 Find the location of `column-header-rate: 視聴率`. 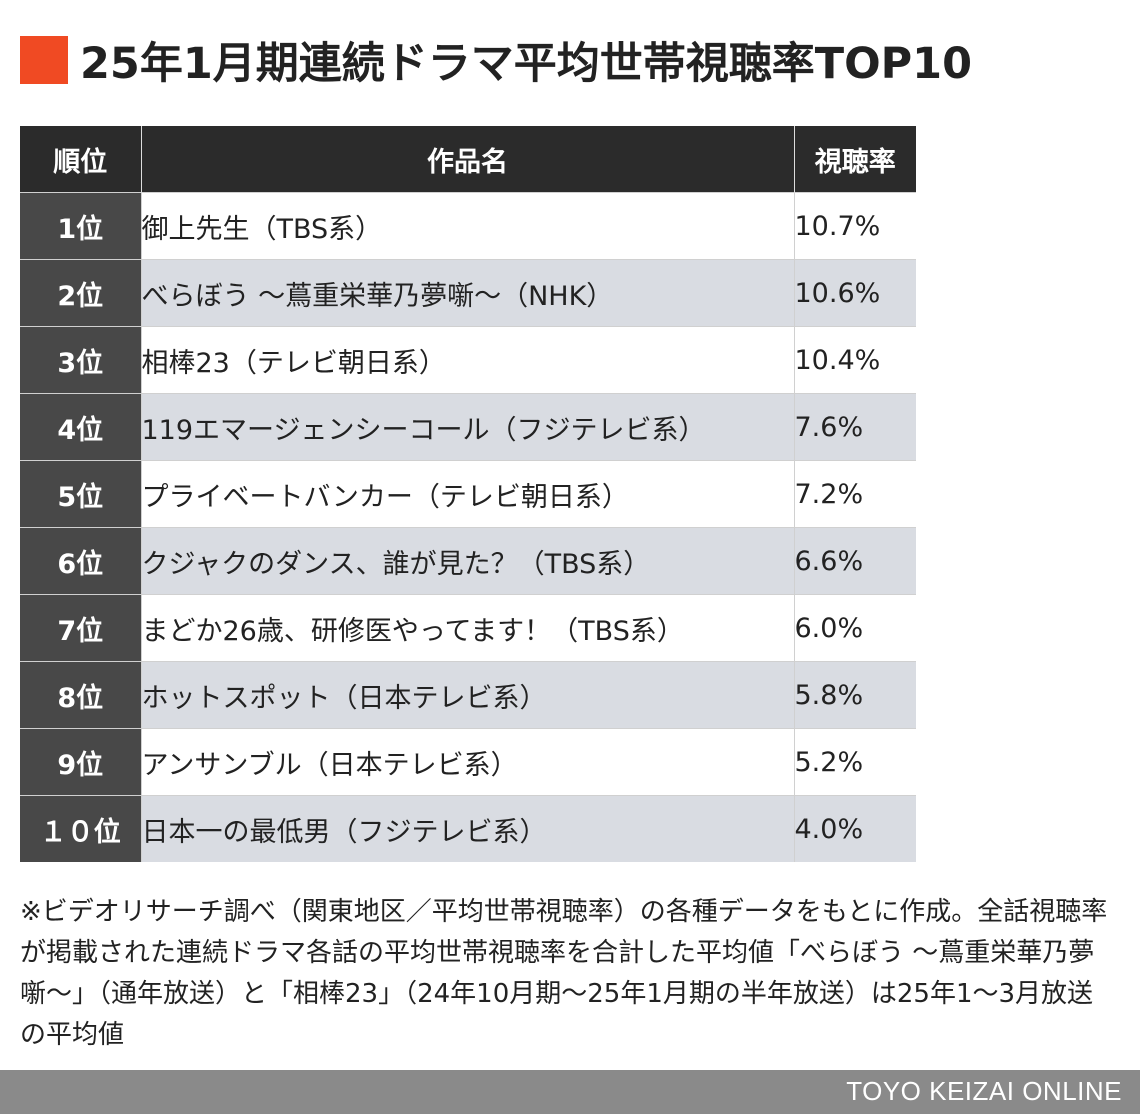

column-header-rate: 視聴率 is located at coordinates (854, 159).